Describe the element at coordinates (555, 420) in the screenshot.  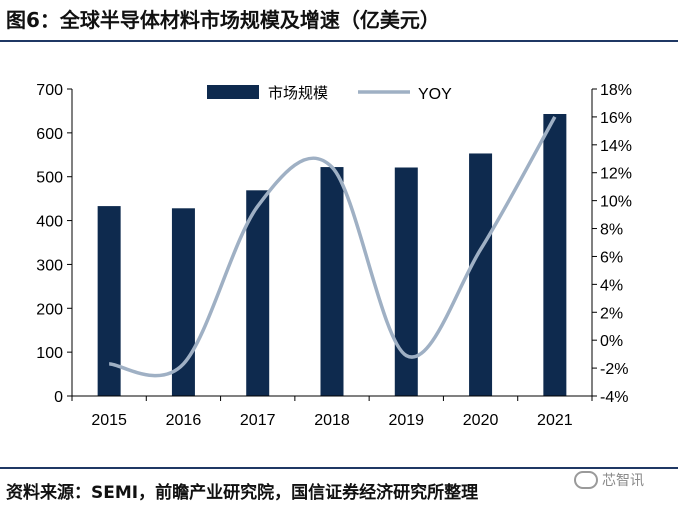
I see `x-tick-label: 2021` at that location.